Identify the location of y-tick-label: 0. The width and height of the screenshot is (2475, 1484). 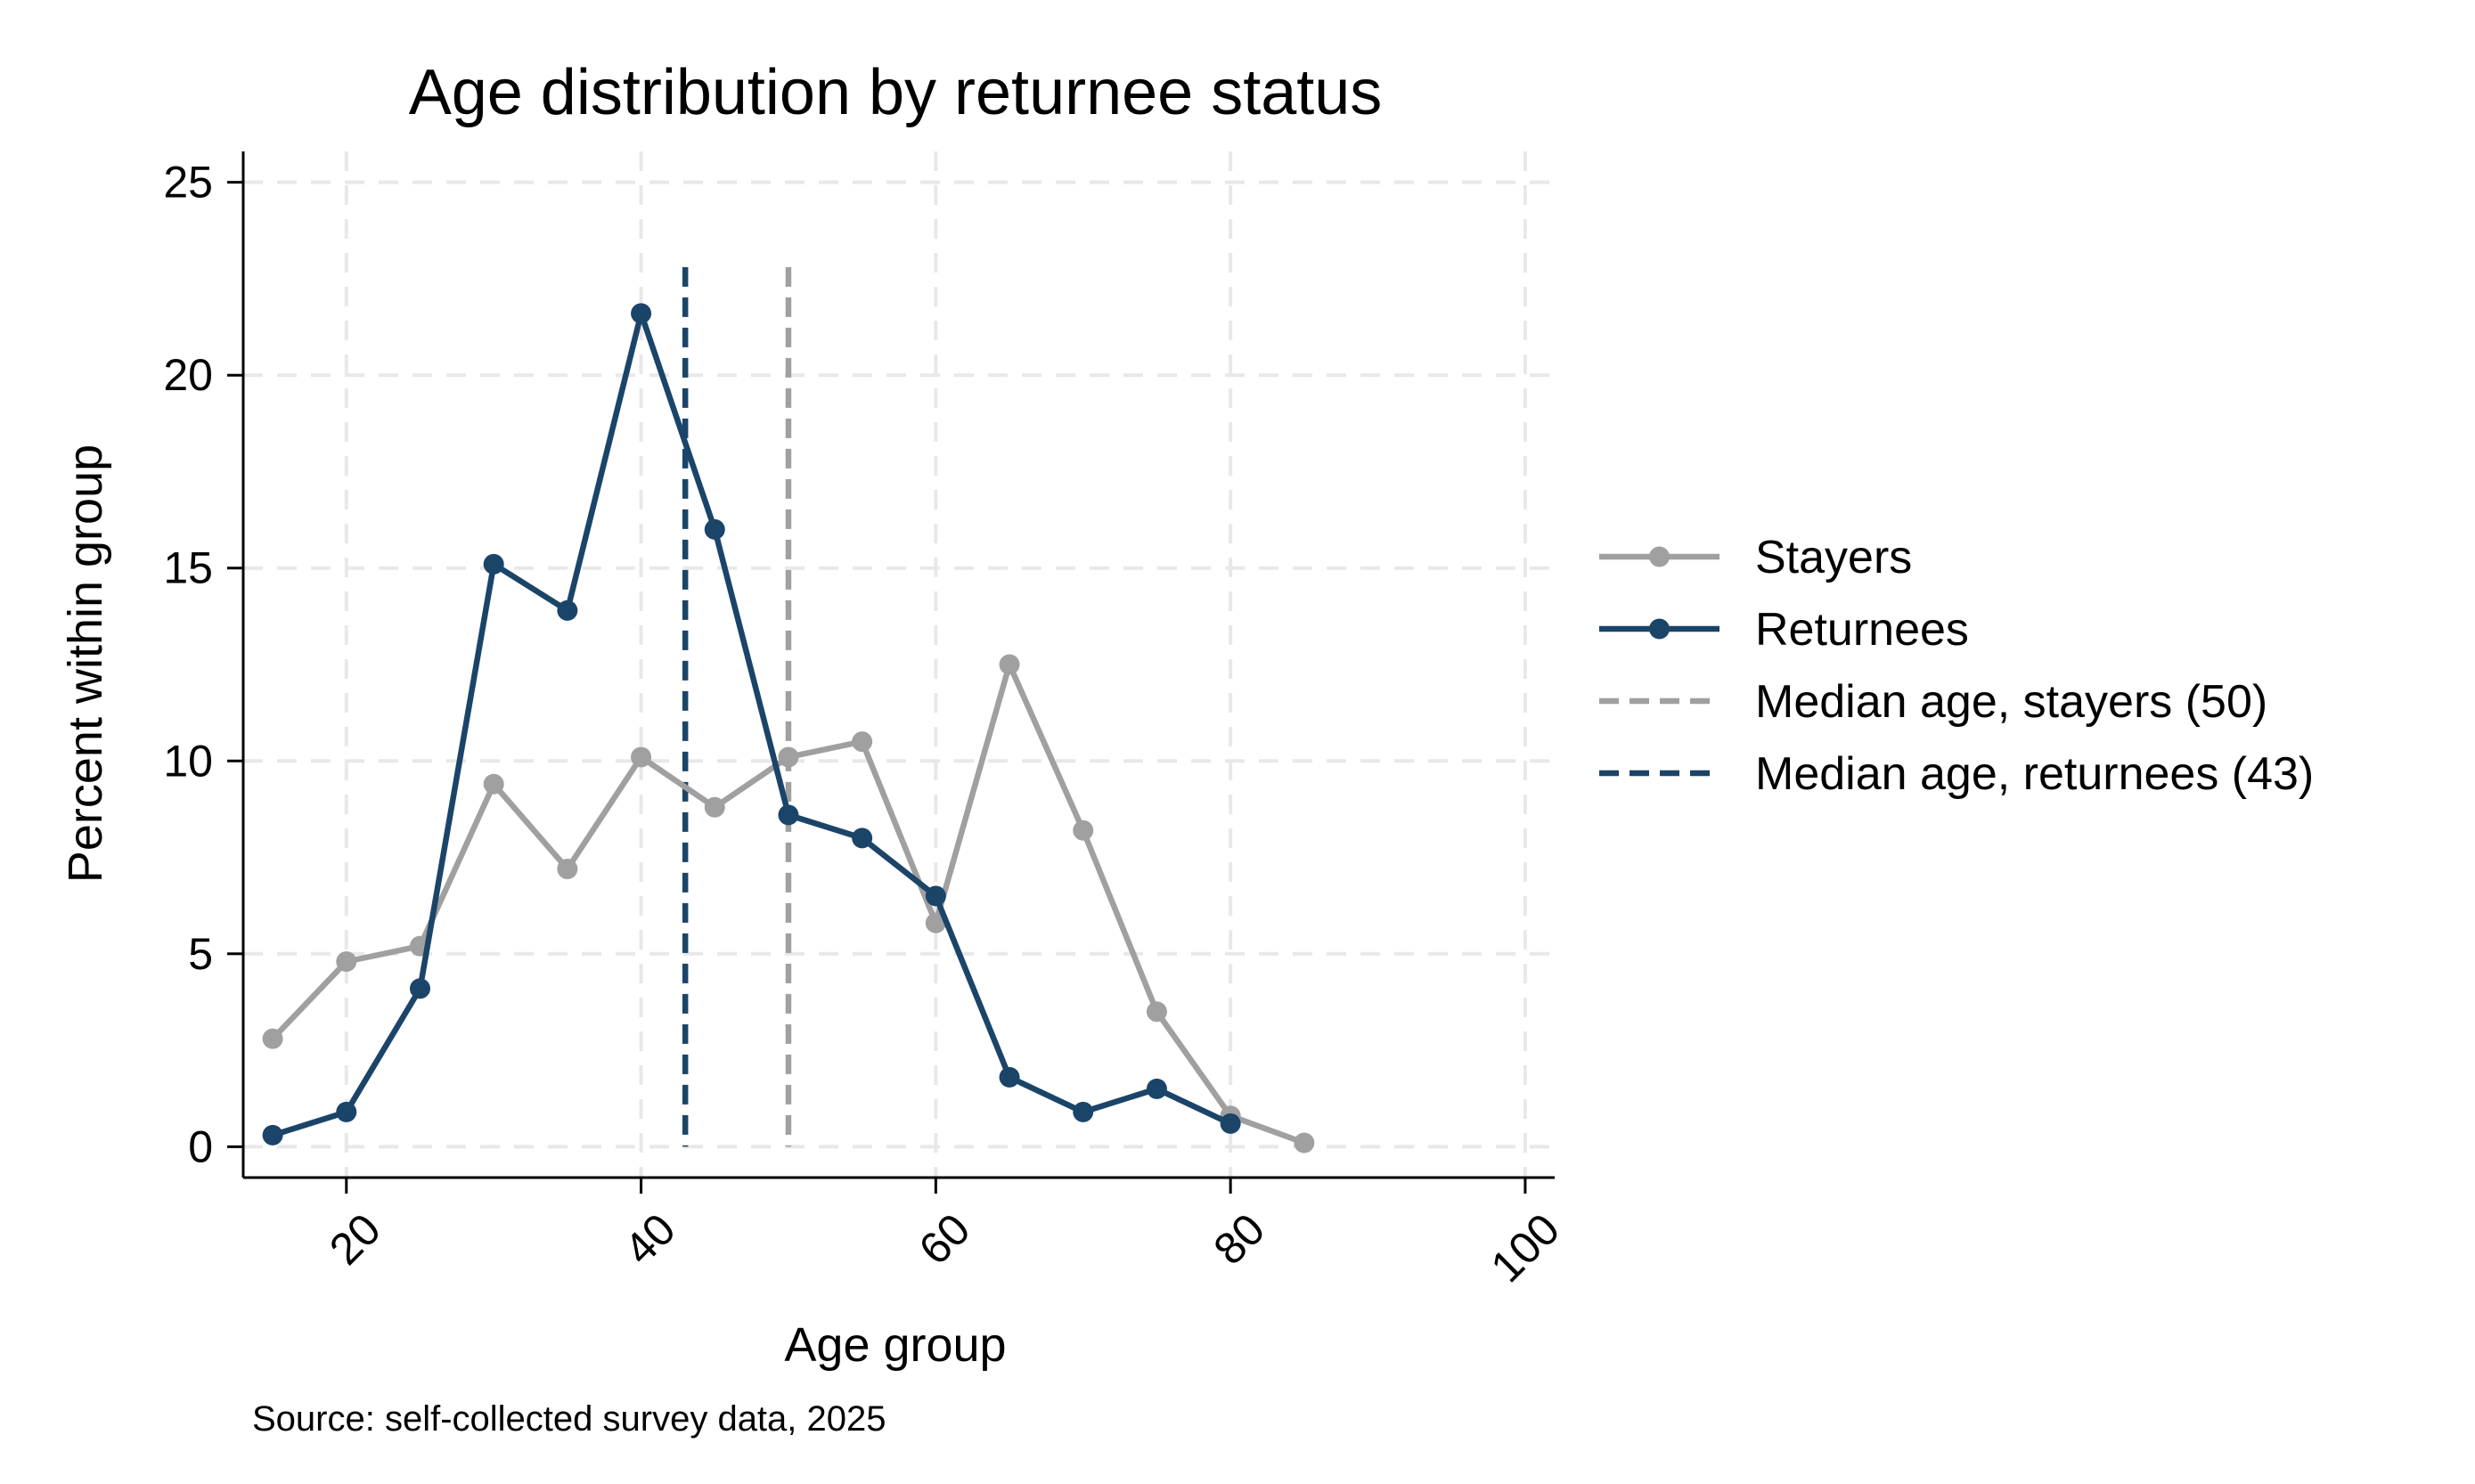
(200, 1146).